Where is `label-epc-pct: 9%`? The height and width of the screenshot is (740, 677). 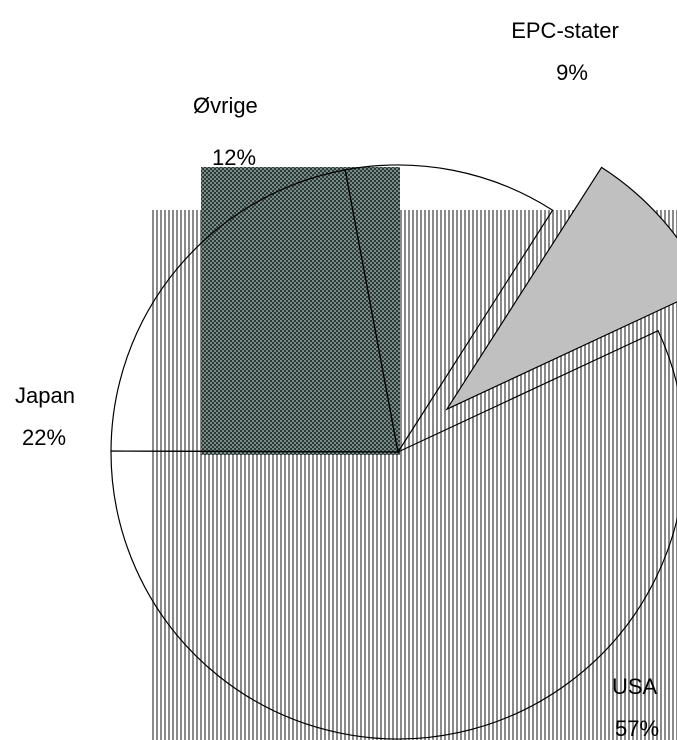 label-epc-pct: 9% is located at coordinates (572, 72).